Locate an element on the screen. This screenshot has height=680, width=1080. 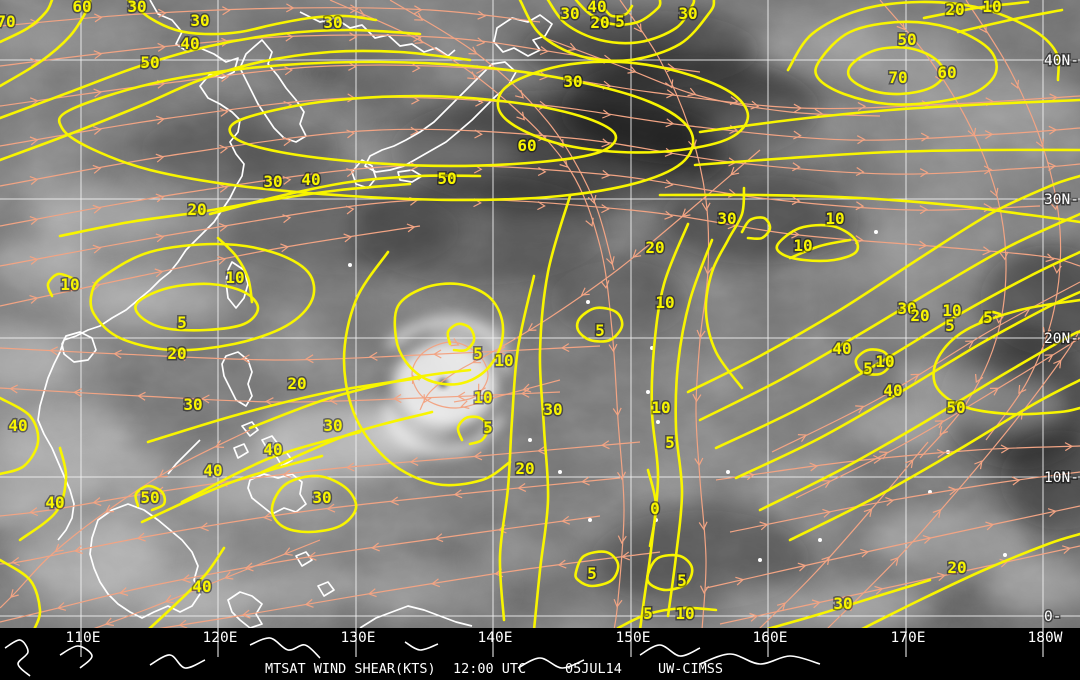
longitude-label: 130E is located at coordinates (358, 638).